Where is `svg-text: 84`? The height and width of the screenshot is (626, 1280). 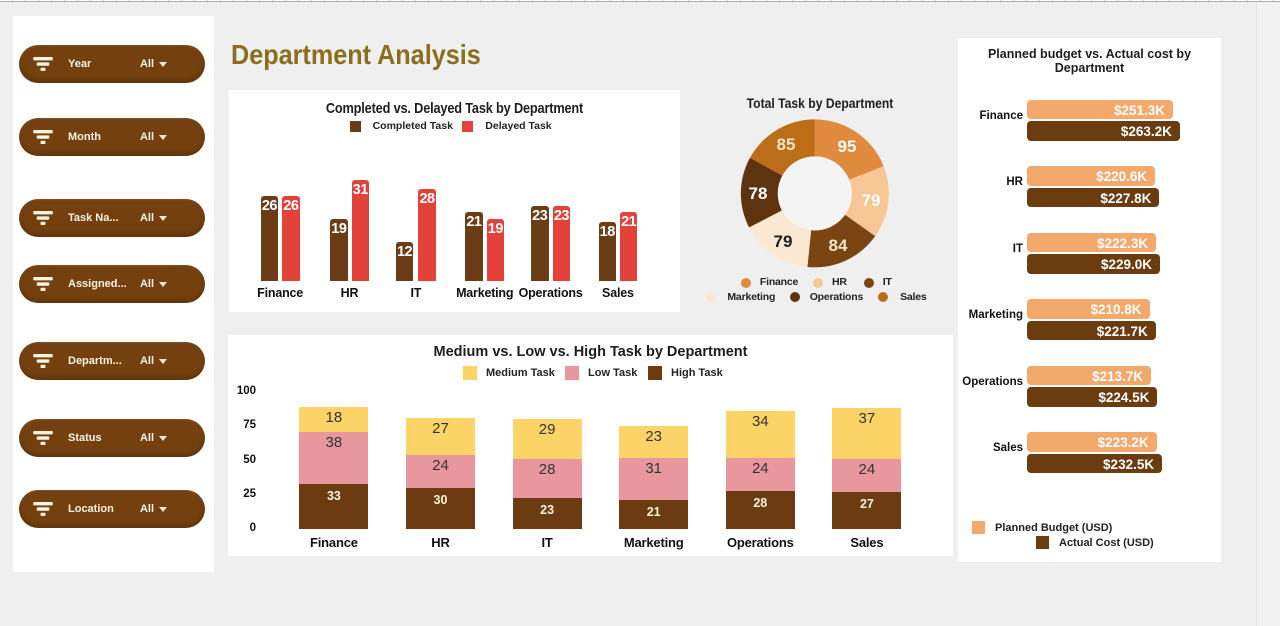
svg-text: 84 is located at coordinates (838, 245).